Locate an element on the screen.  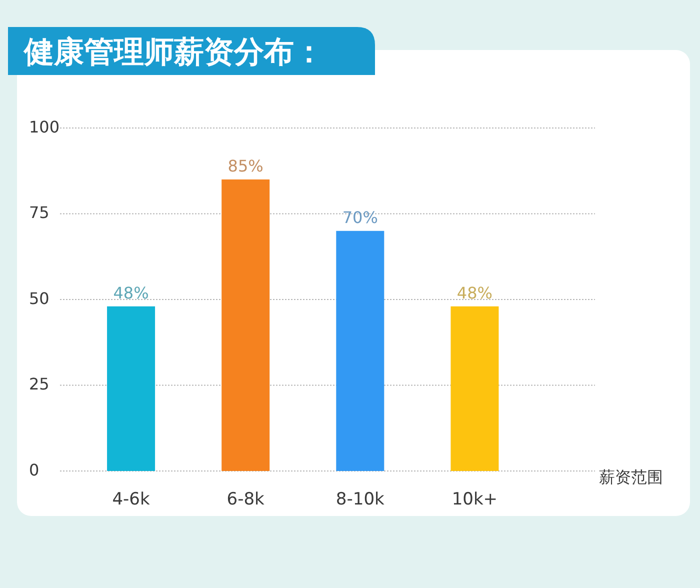
chart-title: 健康管理师薪资分布： is located at coordinates (173, 52).